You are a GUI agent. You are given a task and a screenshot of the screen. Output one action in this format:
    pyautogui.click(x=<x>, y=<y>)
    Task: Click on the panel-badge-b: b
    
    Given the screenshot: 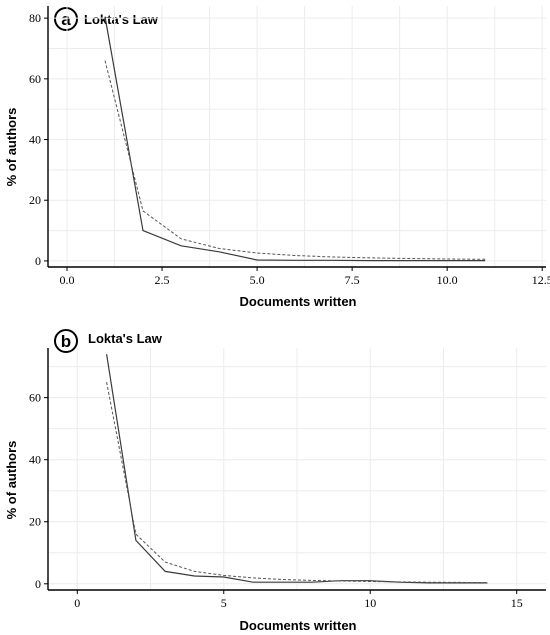 What is the action you would take?
    pyautogui.click(x=66, y=341)
    